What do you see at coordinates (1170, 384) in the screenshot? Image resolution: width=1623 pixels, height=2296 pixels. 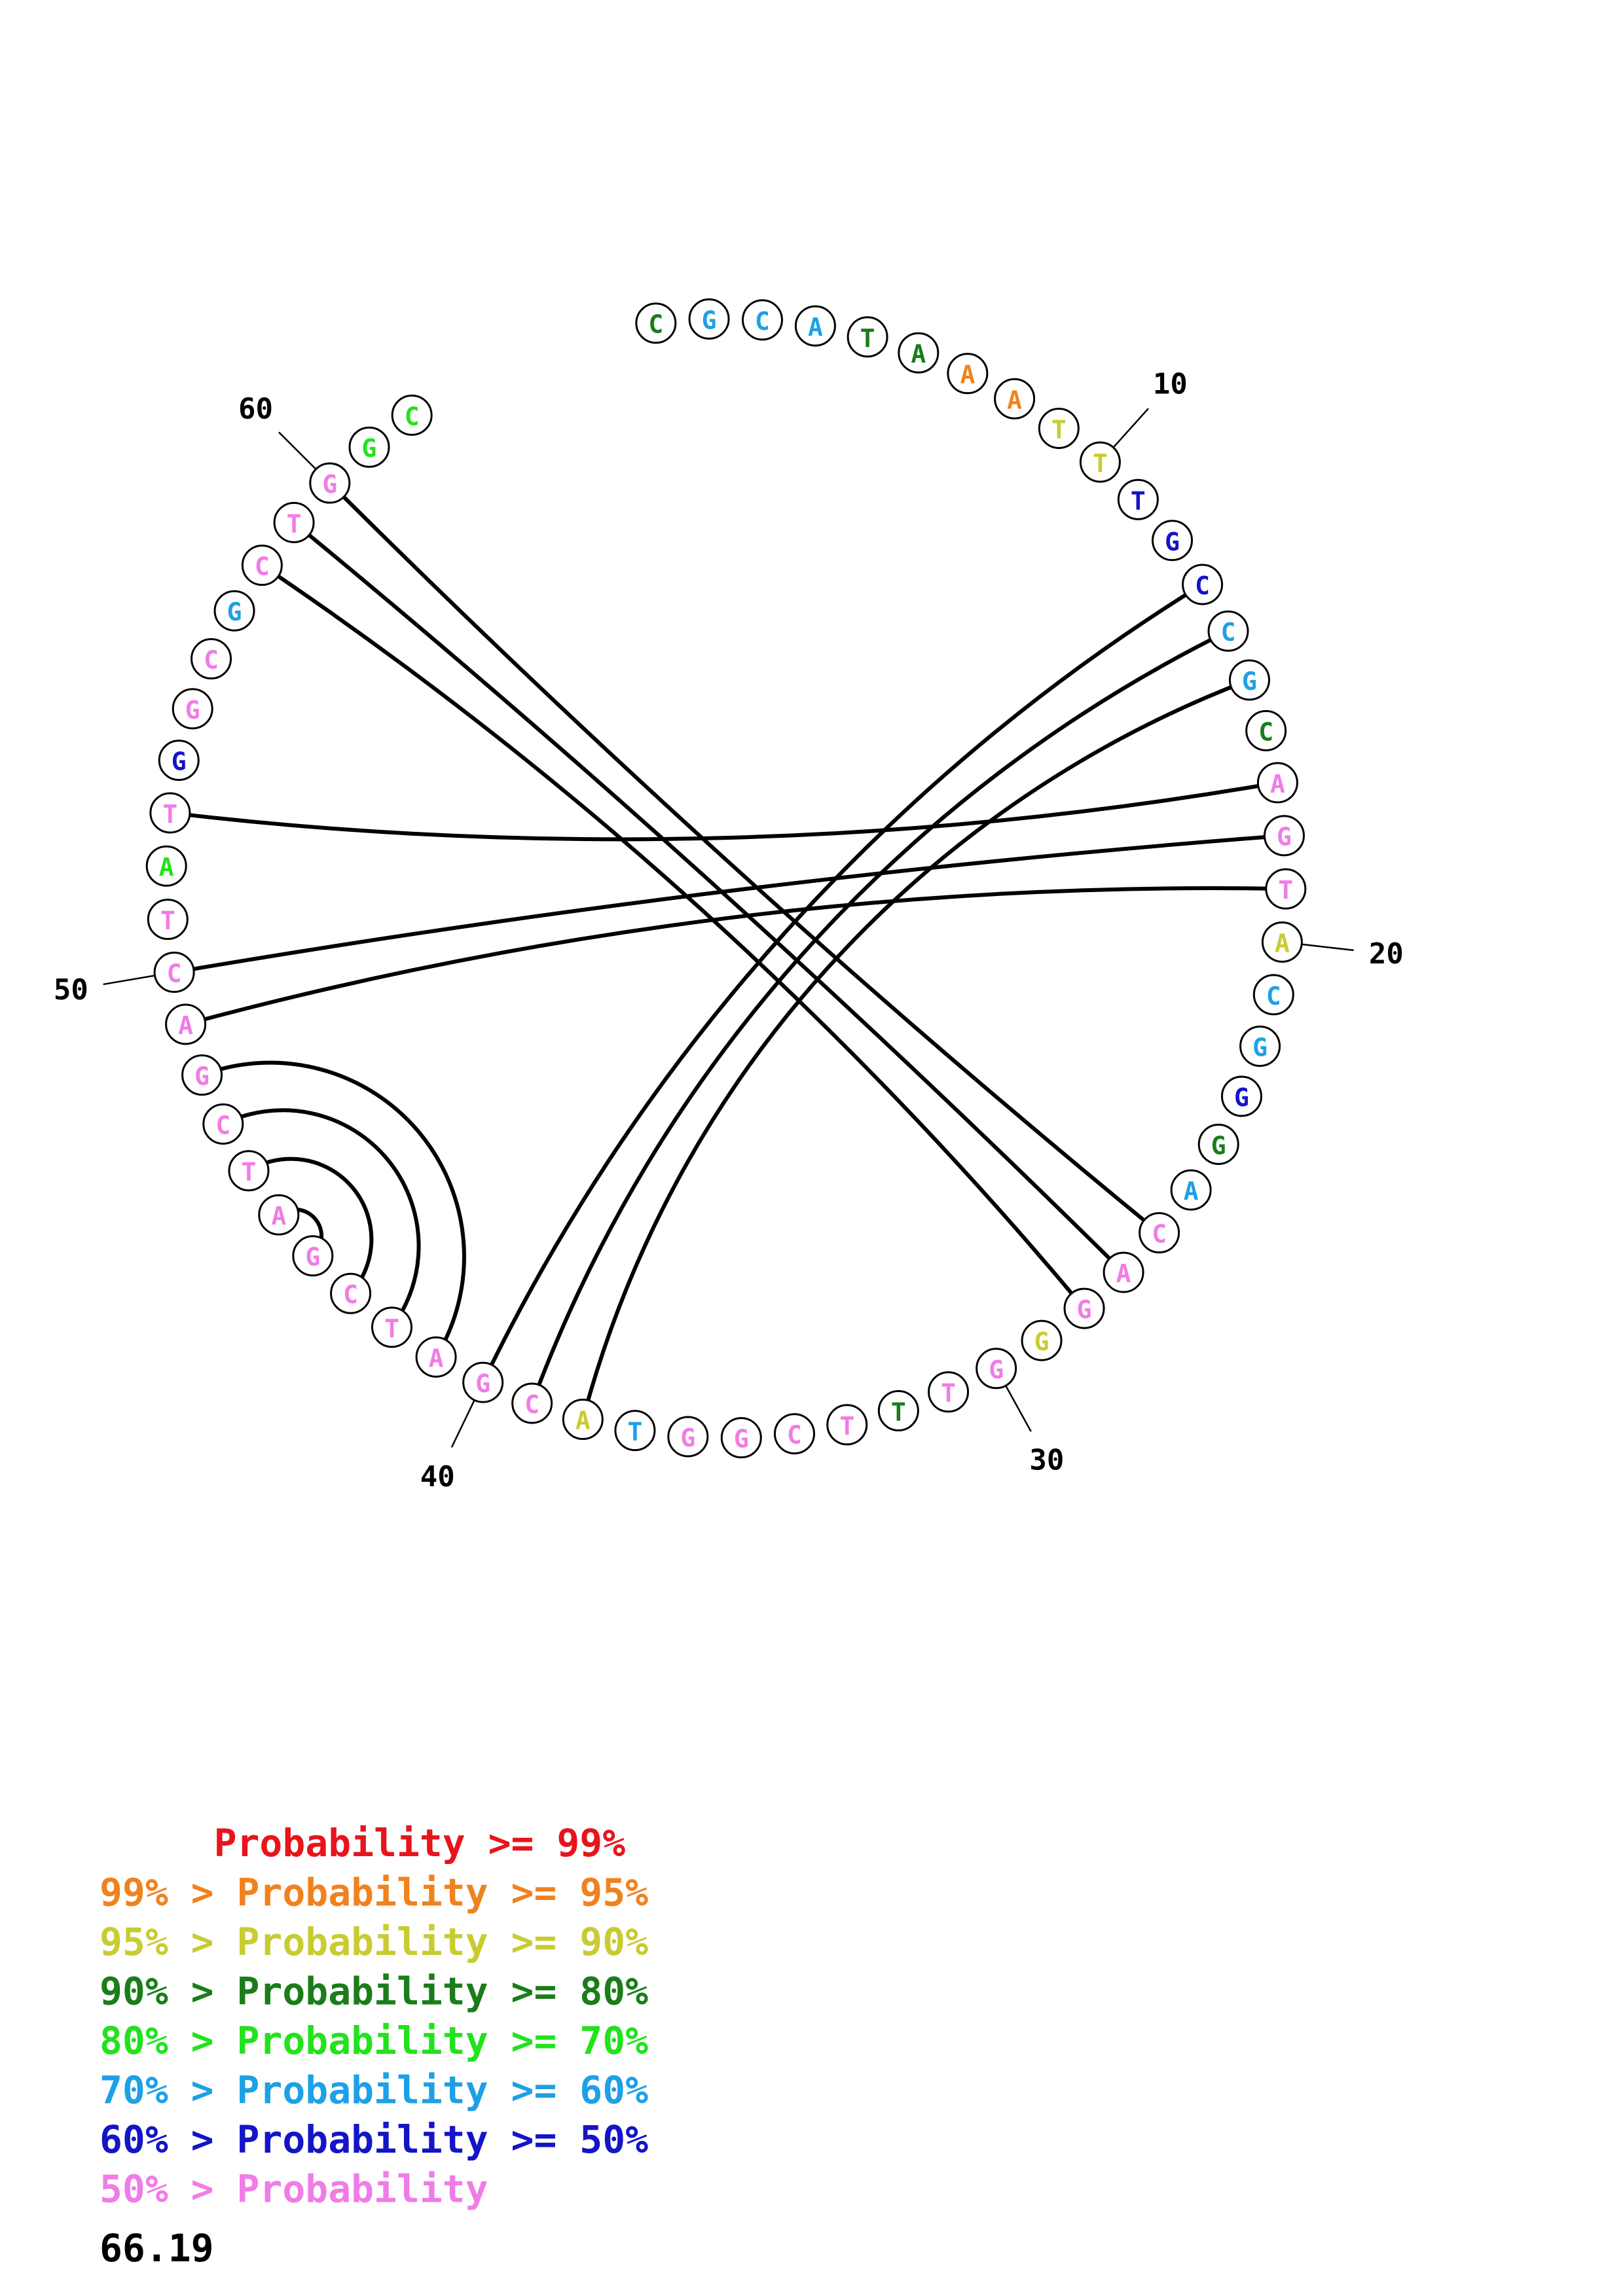 I see `position-label: 10` at bounding box center [1170, 384].